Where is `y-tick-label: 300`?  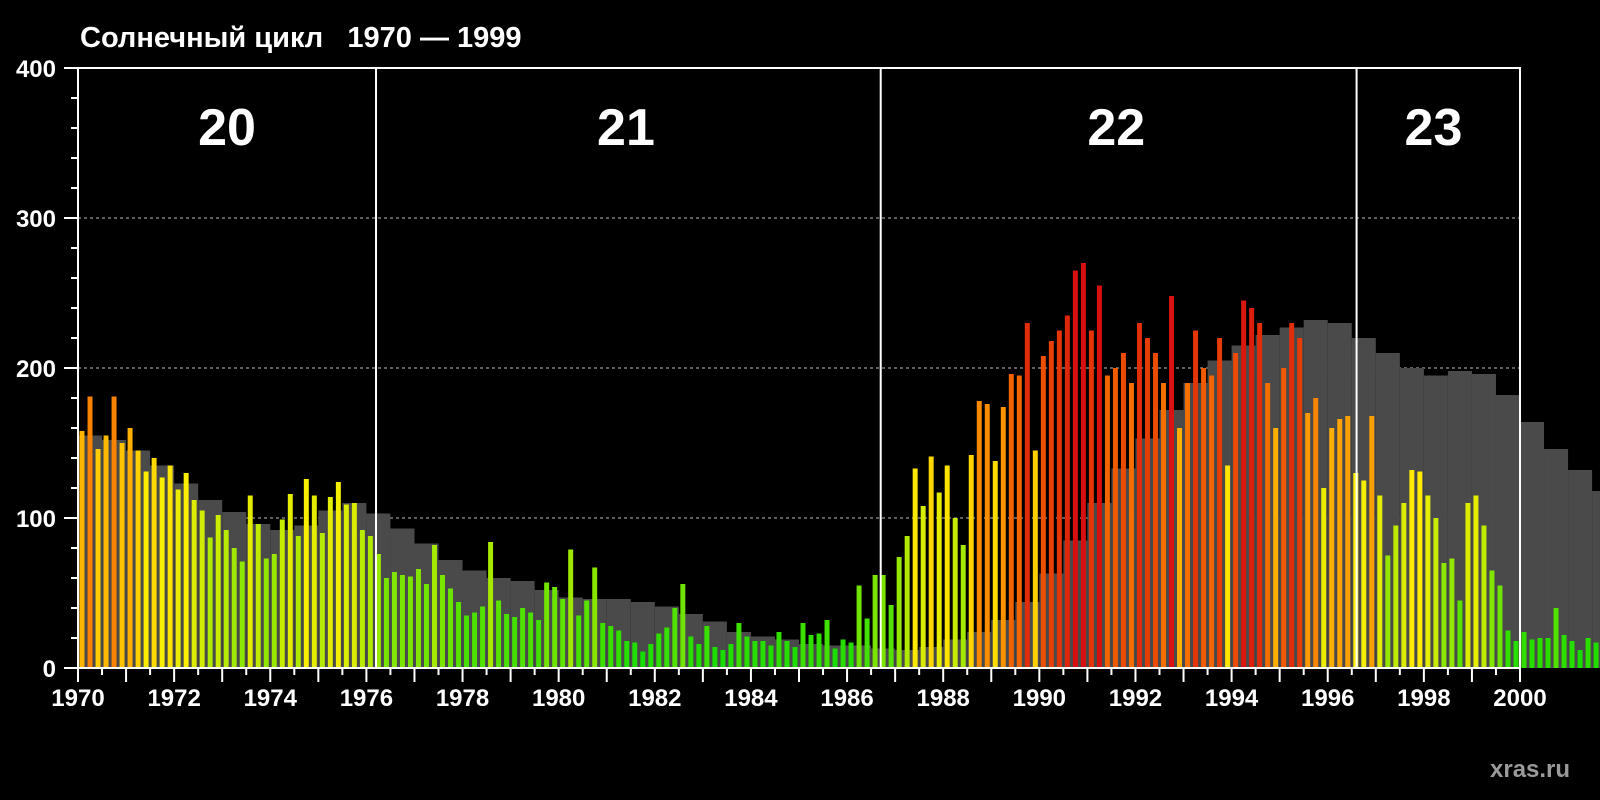
y-tick-label: 300 is located at coordinates (36, 219).